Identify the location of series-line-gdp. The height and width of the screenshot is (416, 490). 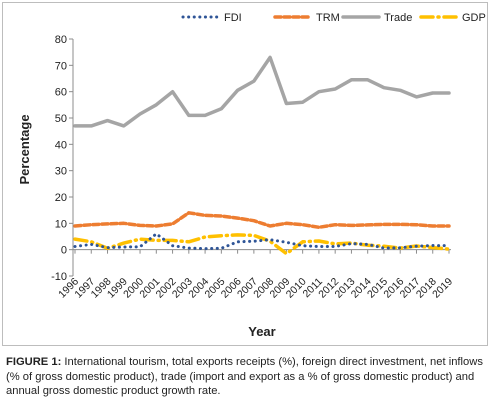
(262, 244).